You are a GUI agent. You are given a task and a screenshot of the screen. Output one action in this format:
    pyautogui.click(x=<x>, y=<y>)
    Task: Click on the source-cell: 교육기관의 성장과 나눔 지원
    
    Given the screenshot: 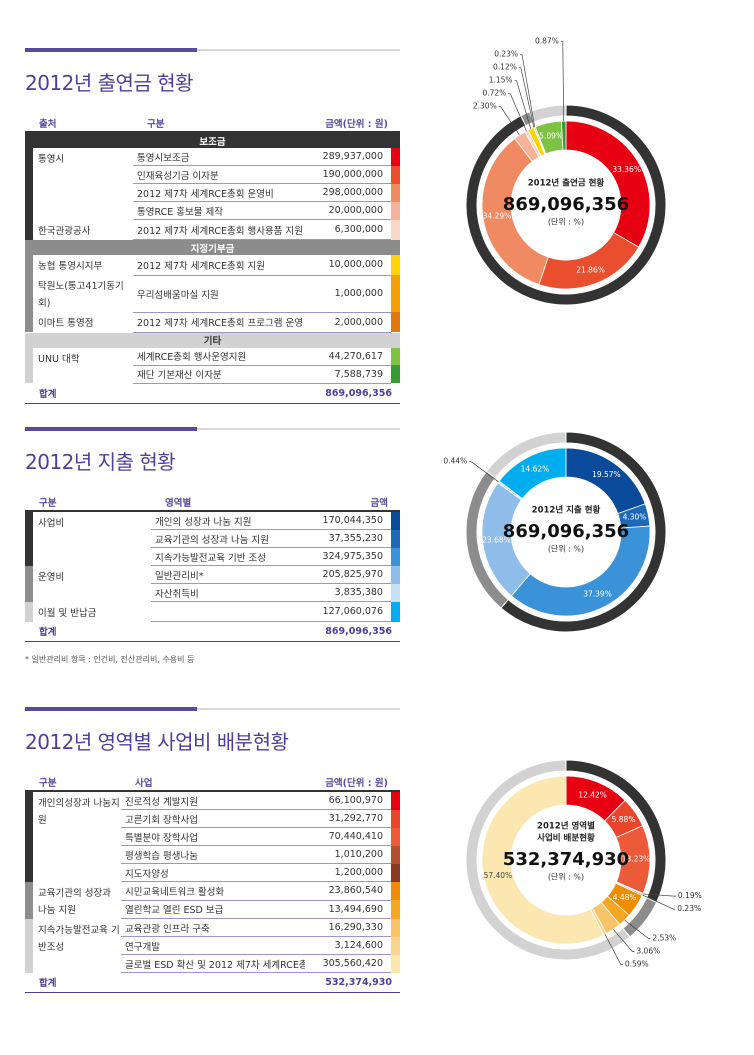 What is the action you would take?
    pyautogui.click(x=74, y=901)
    